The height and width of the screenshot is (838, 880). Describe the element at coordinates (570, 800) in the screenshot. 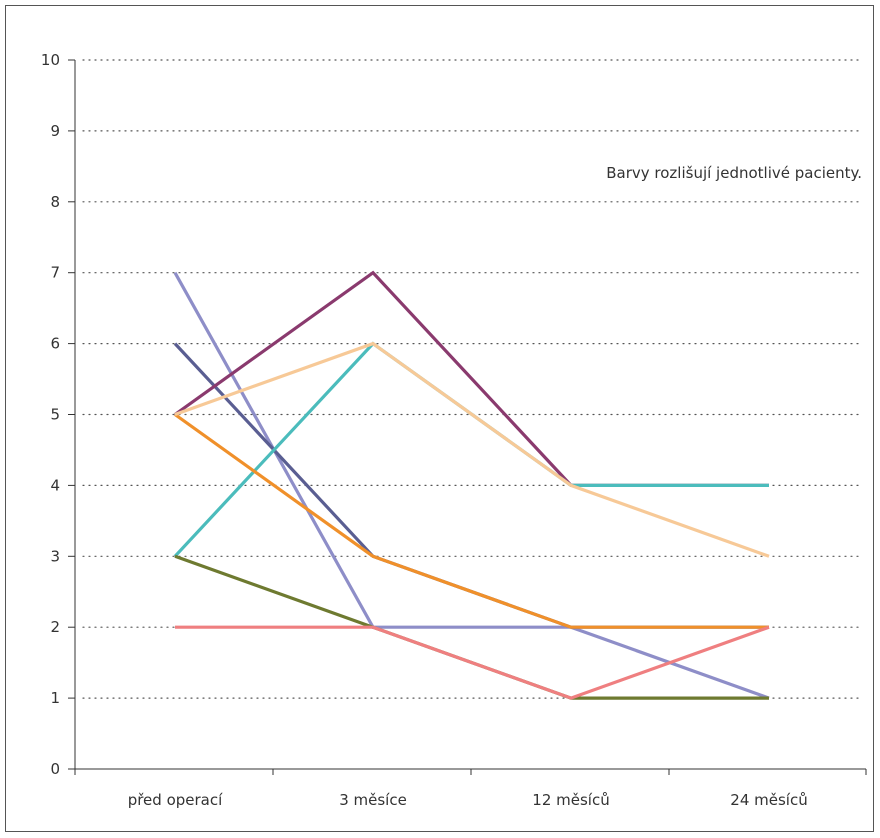

I see `x-tick-label: 12 měsíců` at that location.